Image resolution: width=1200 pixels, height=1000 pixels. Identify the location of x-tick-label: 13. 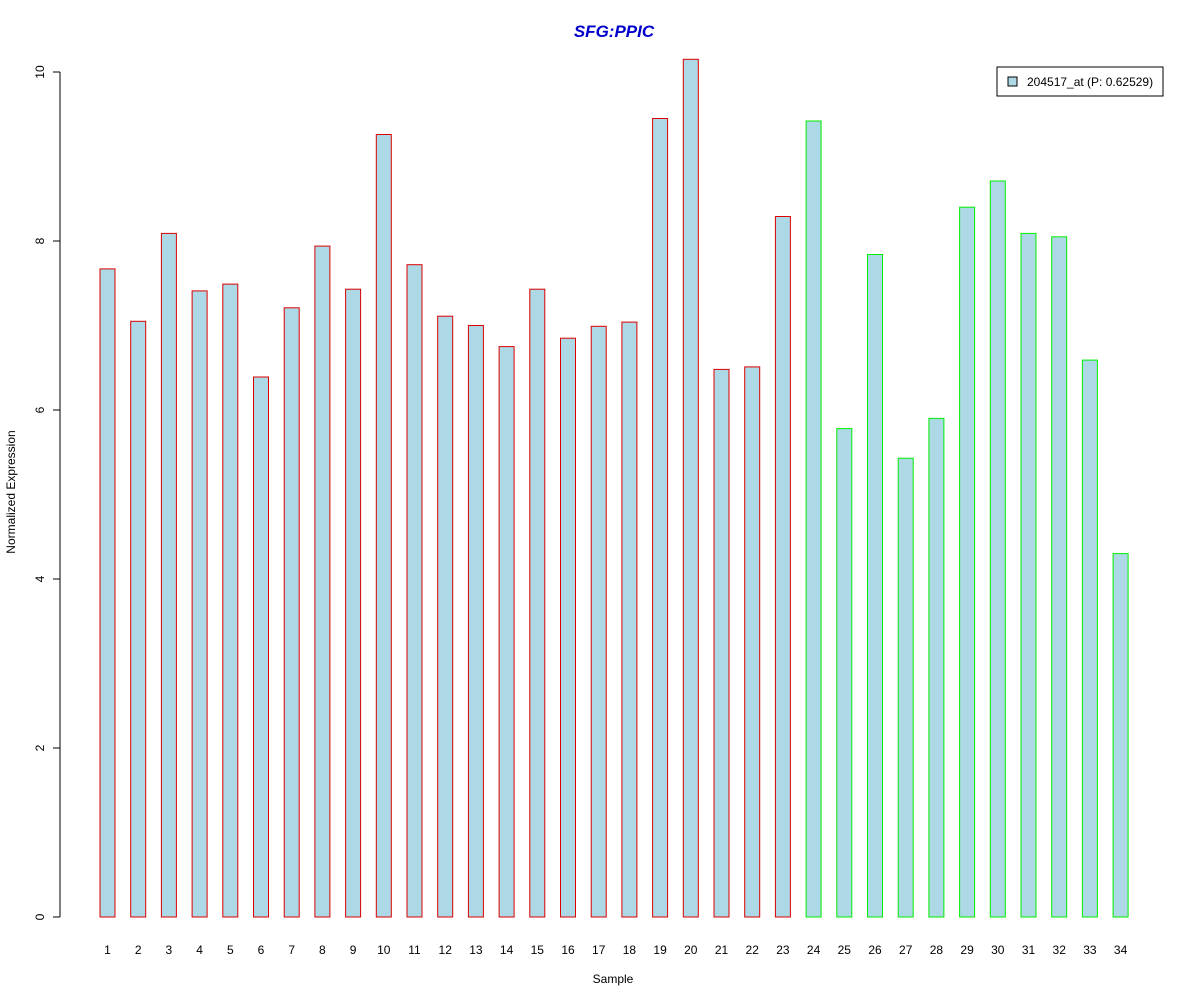
(476, 950).